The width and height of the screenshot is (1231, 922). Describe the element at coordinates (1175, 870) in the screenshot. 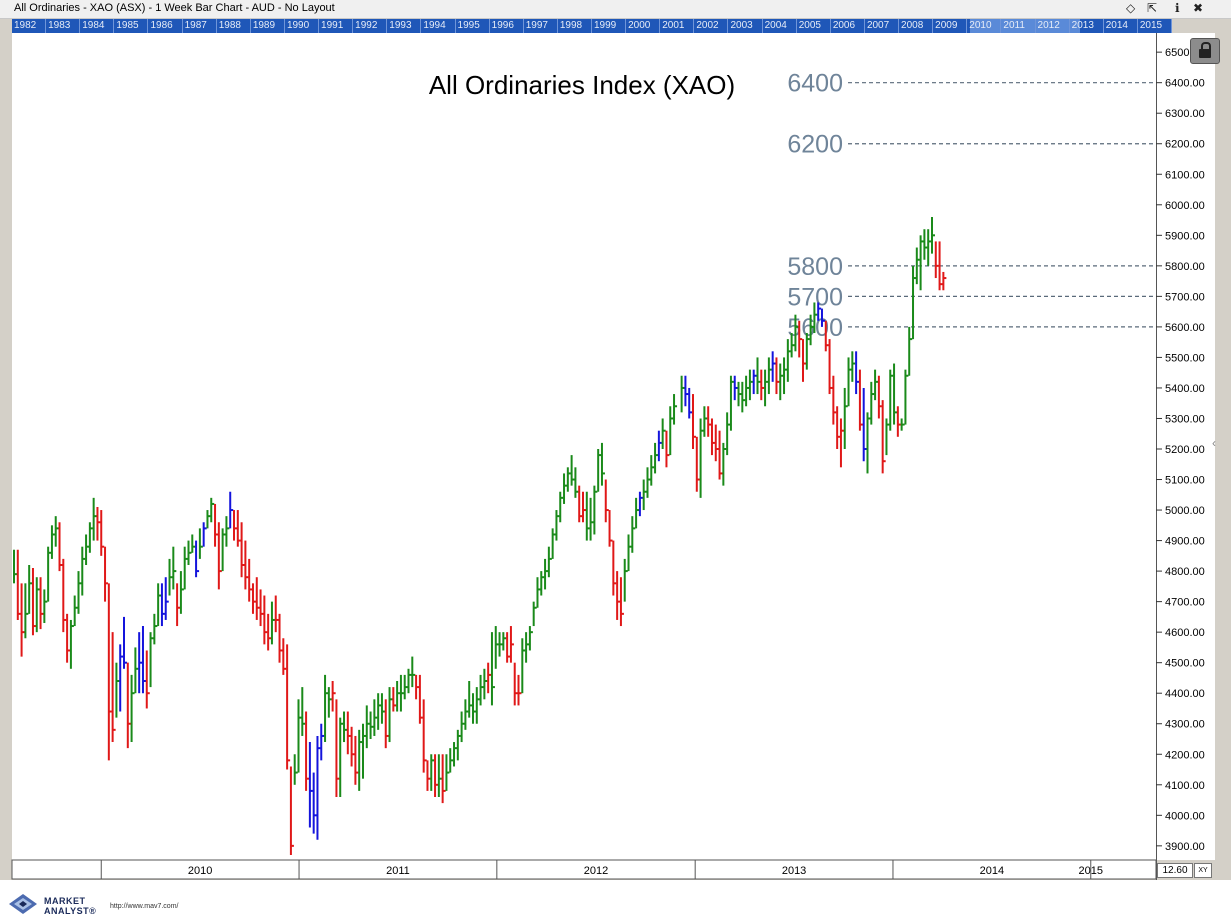

I see `zoom-level-field: 12.60` at that location.